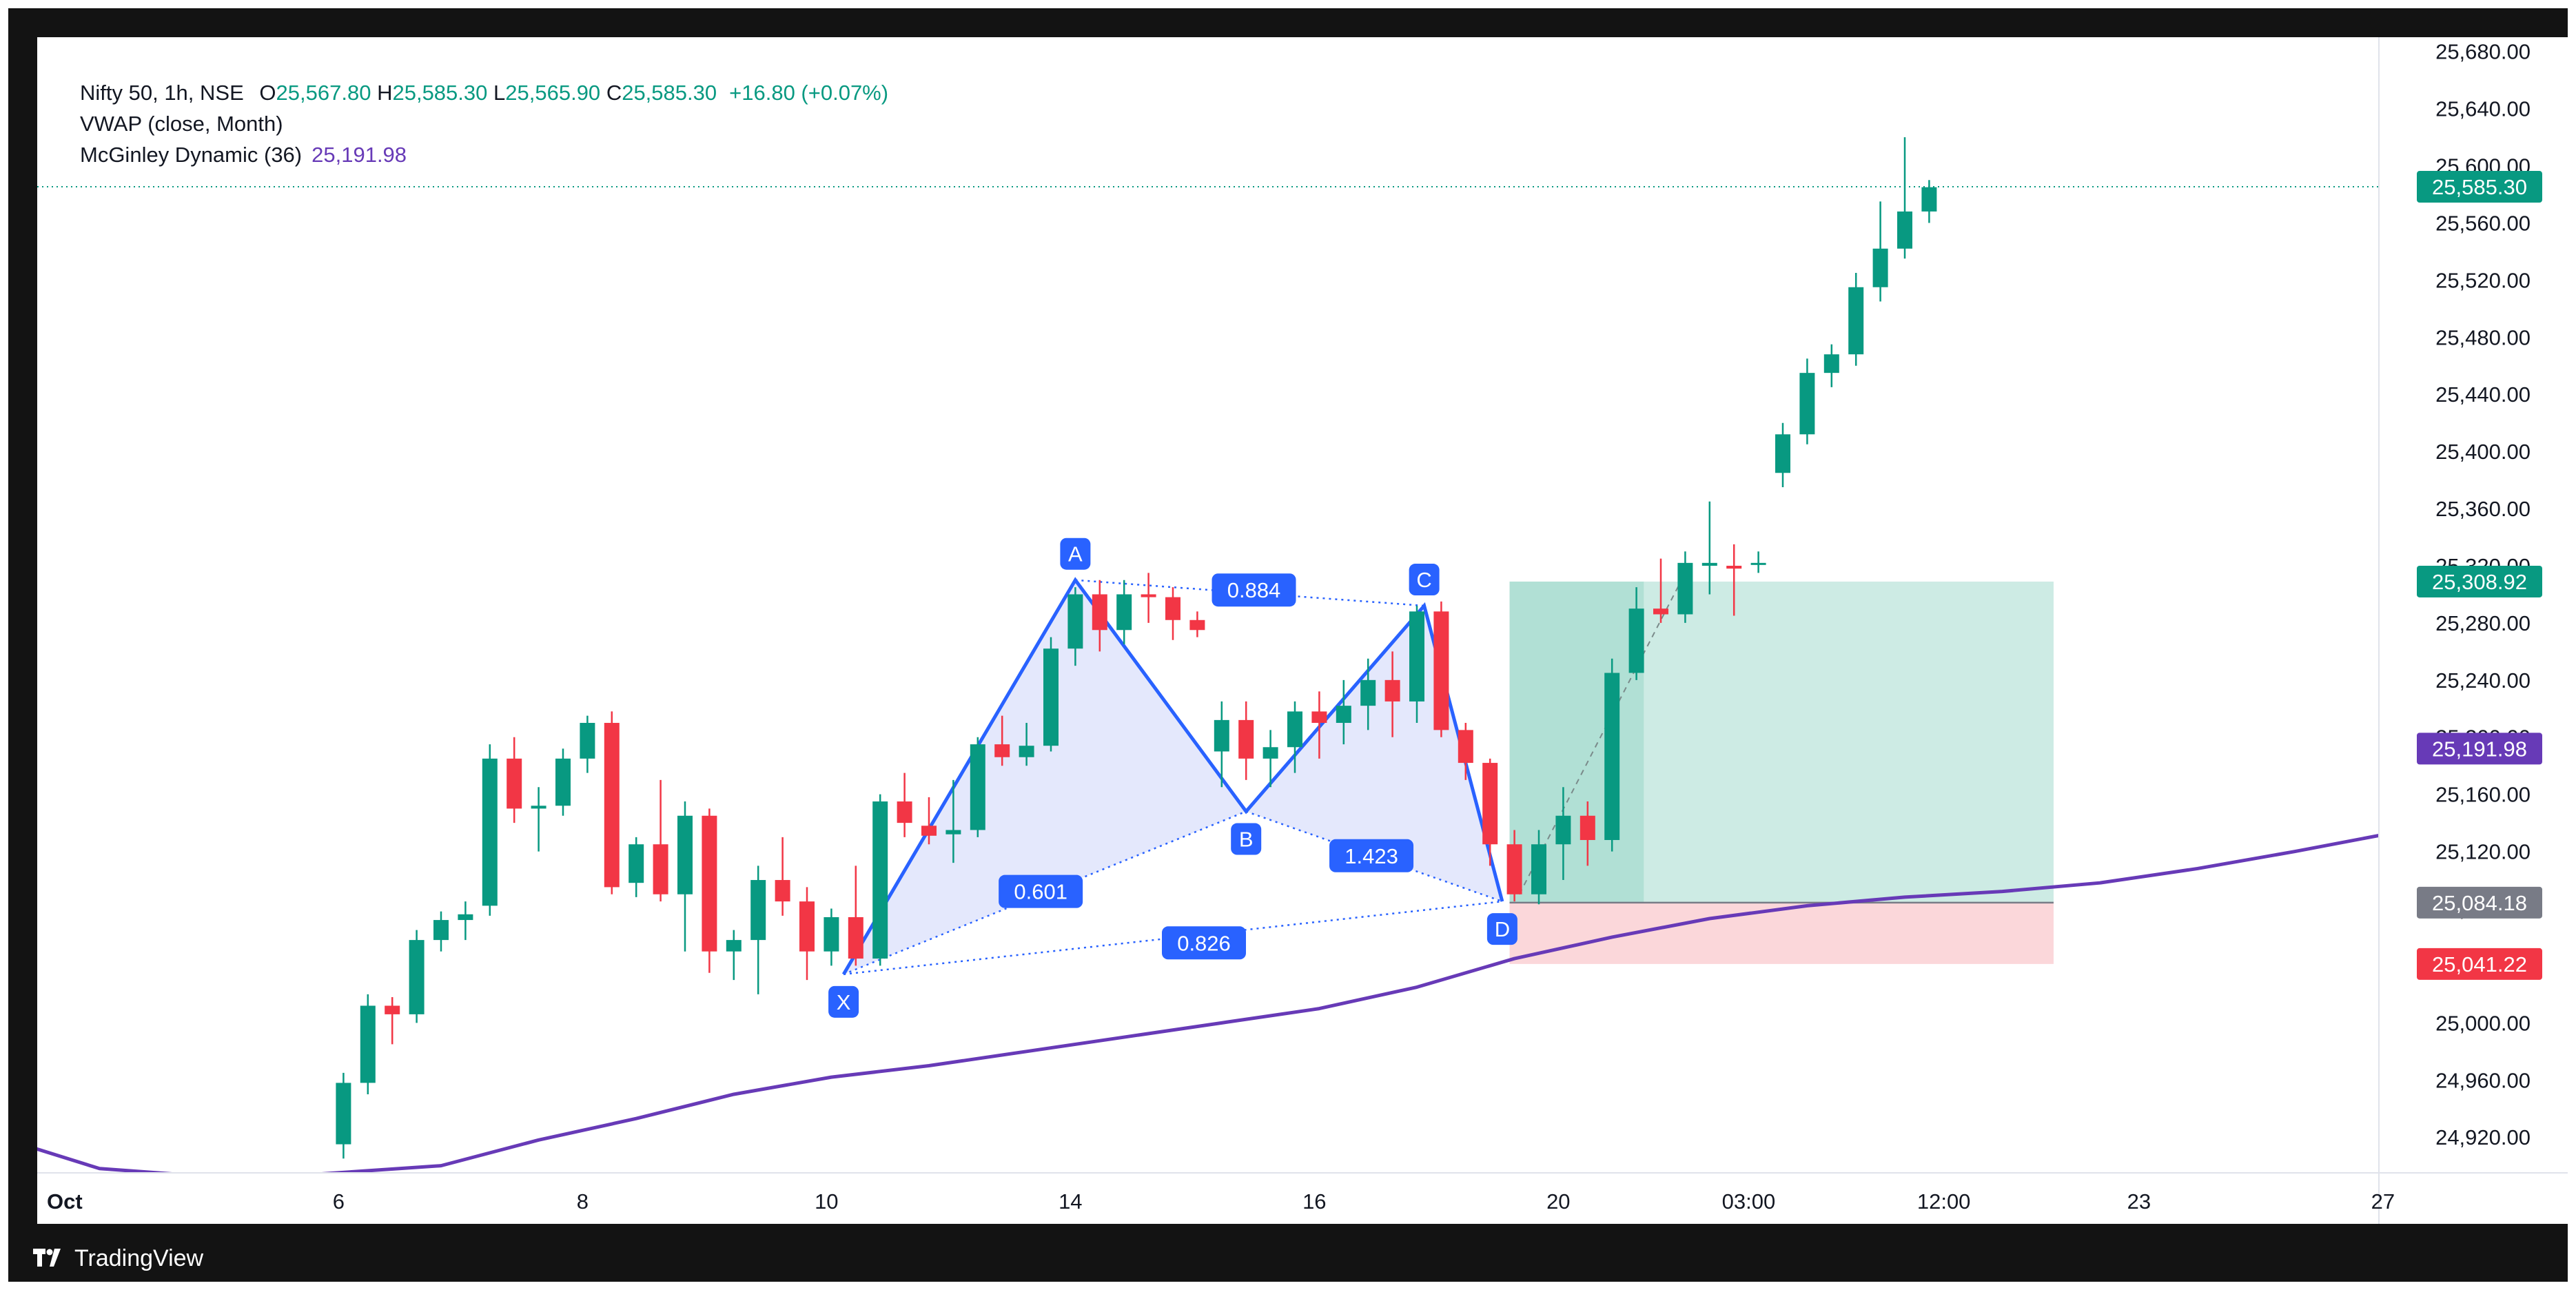 The height and width of the screenshot is (1290, 2576). I want to click on ratio-xd-badge-text: 0.826, so click(1204, 943).